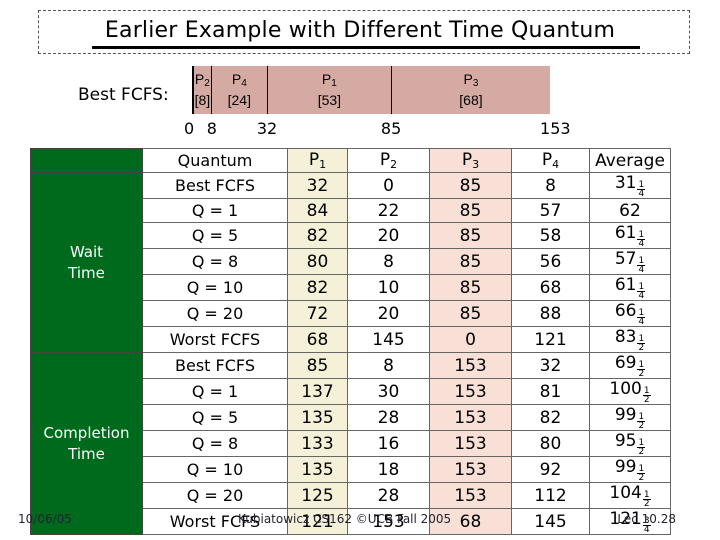  What do you see at coordinates (317, 340) in the screenshot?
I see `p1-cell: 68` at bounding box center [317, 340].